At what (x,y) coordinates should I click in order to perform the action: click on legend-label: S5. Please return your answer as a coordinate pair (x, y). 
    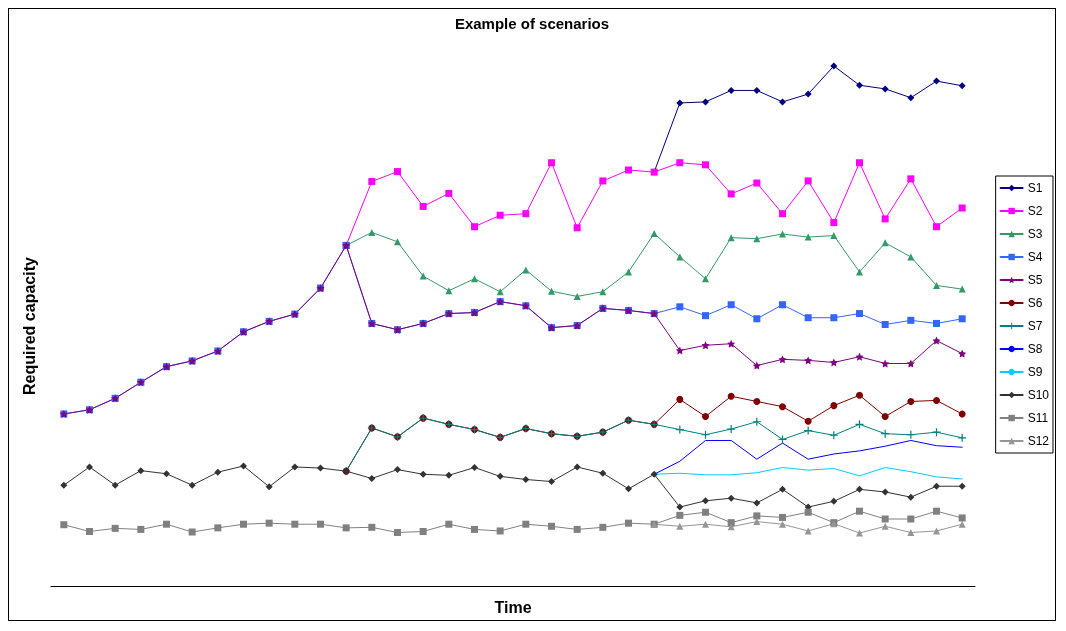
    Looking at the image, I should click on (1035, 280).